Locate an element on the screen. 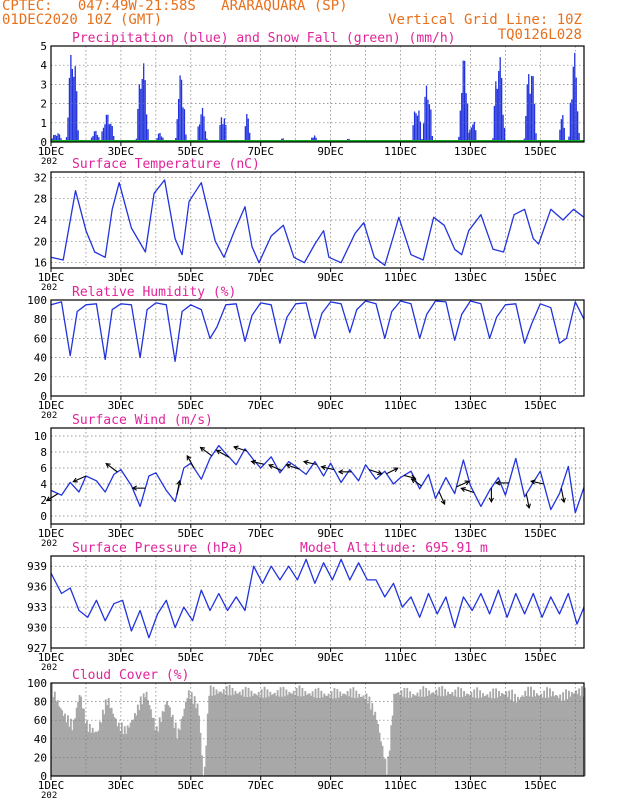 The image size is (618, 800). y-tick-label: 100 is located at coordinates (37, 683).